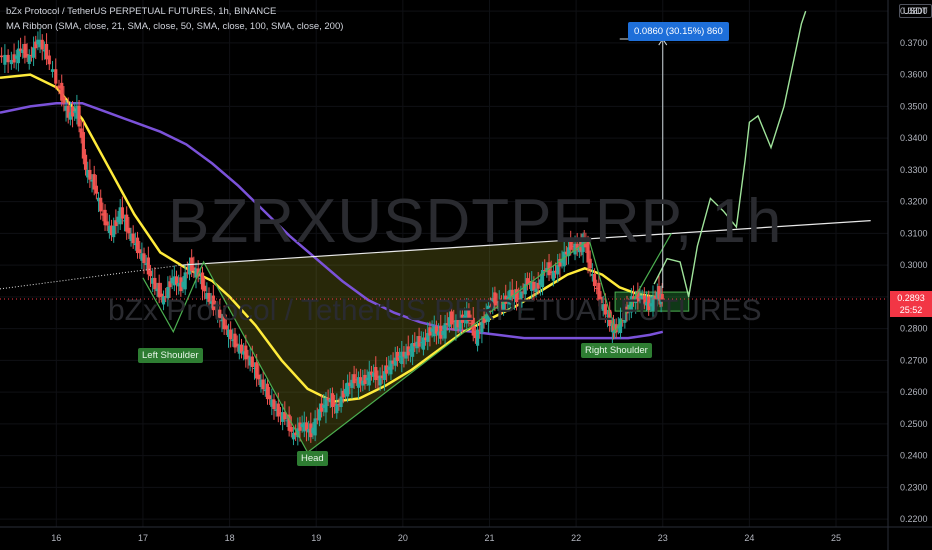 Image resolution: width=932 pixels, height=550 pixels. What do you see at coordinates (836, 538) in the screenshot?
I see `time-tick-label: 25` at bounding box center [836, 538].